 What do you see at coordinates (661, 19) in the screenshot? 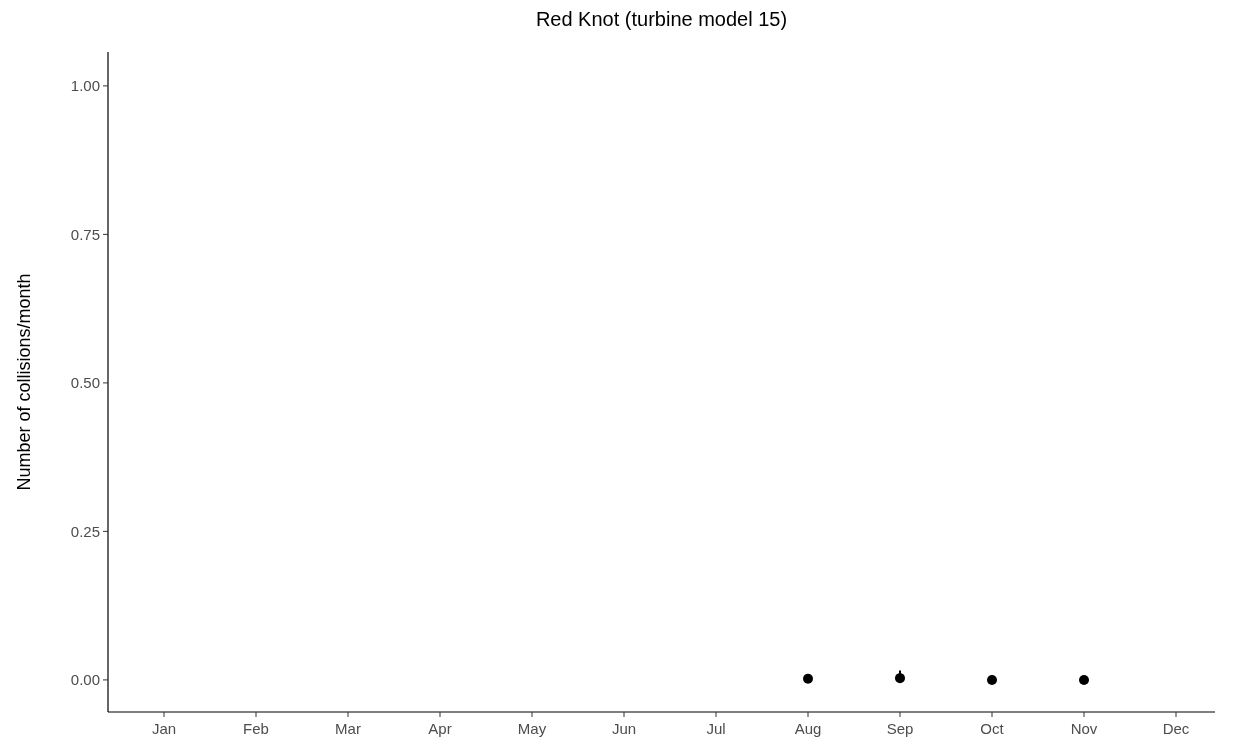
I see `chart-title: Red Knot (turbine model 15)` at bounding box center [661, 19].